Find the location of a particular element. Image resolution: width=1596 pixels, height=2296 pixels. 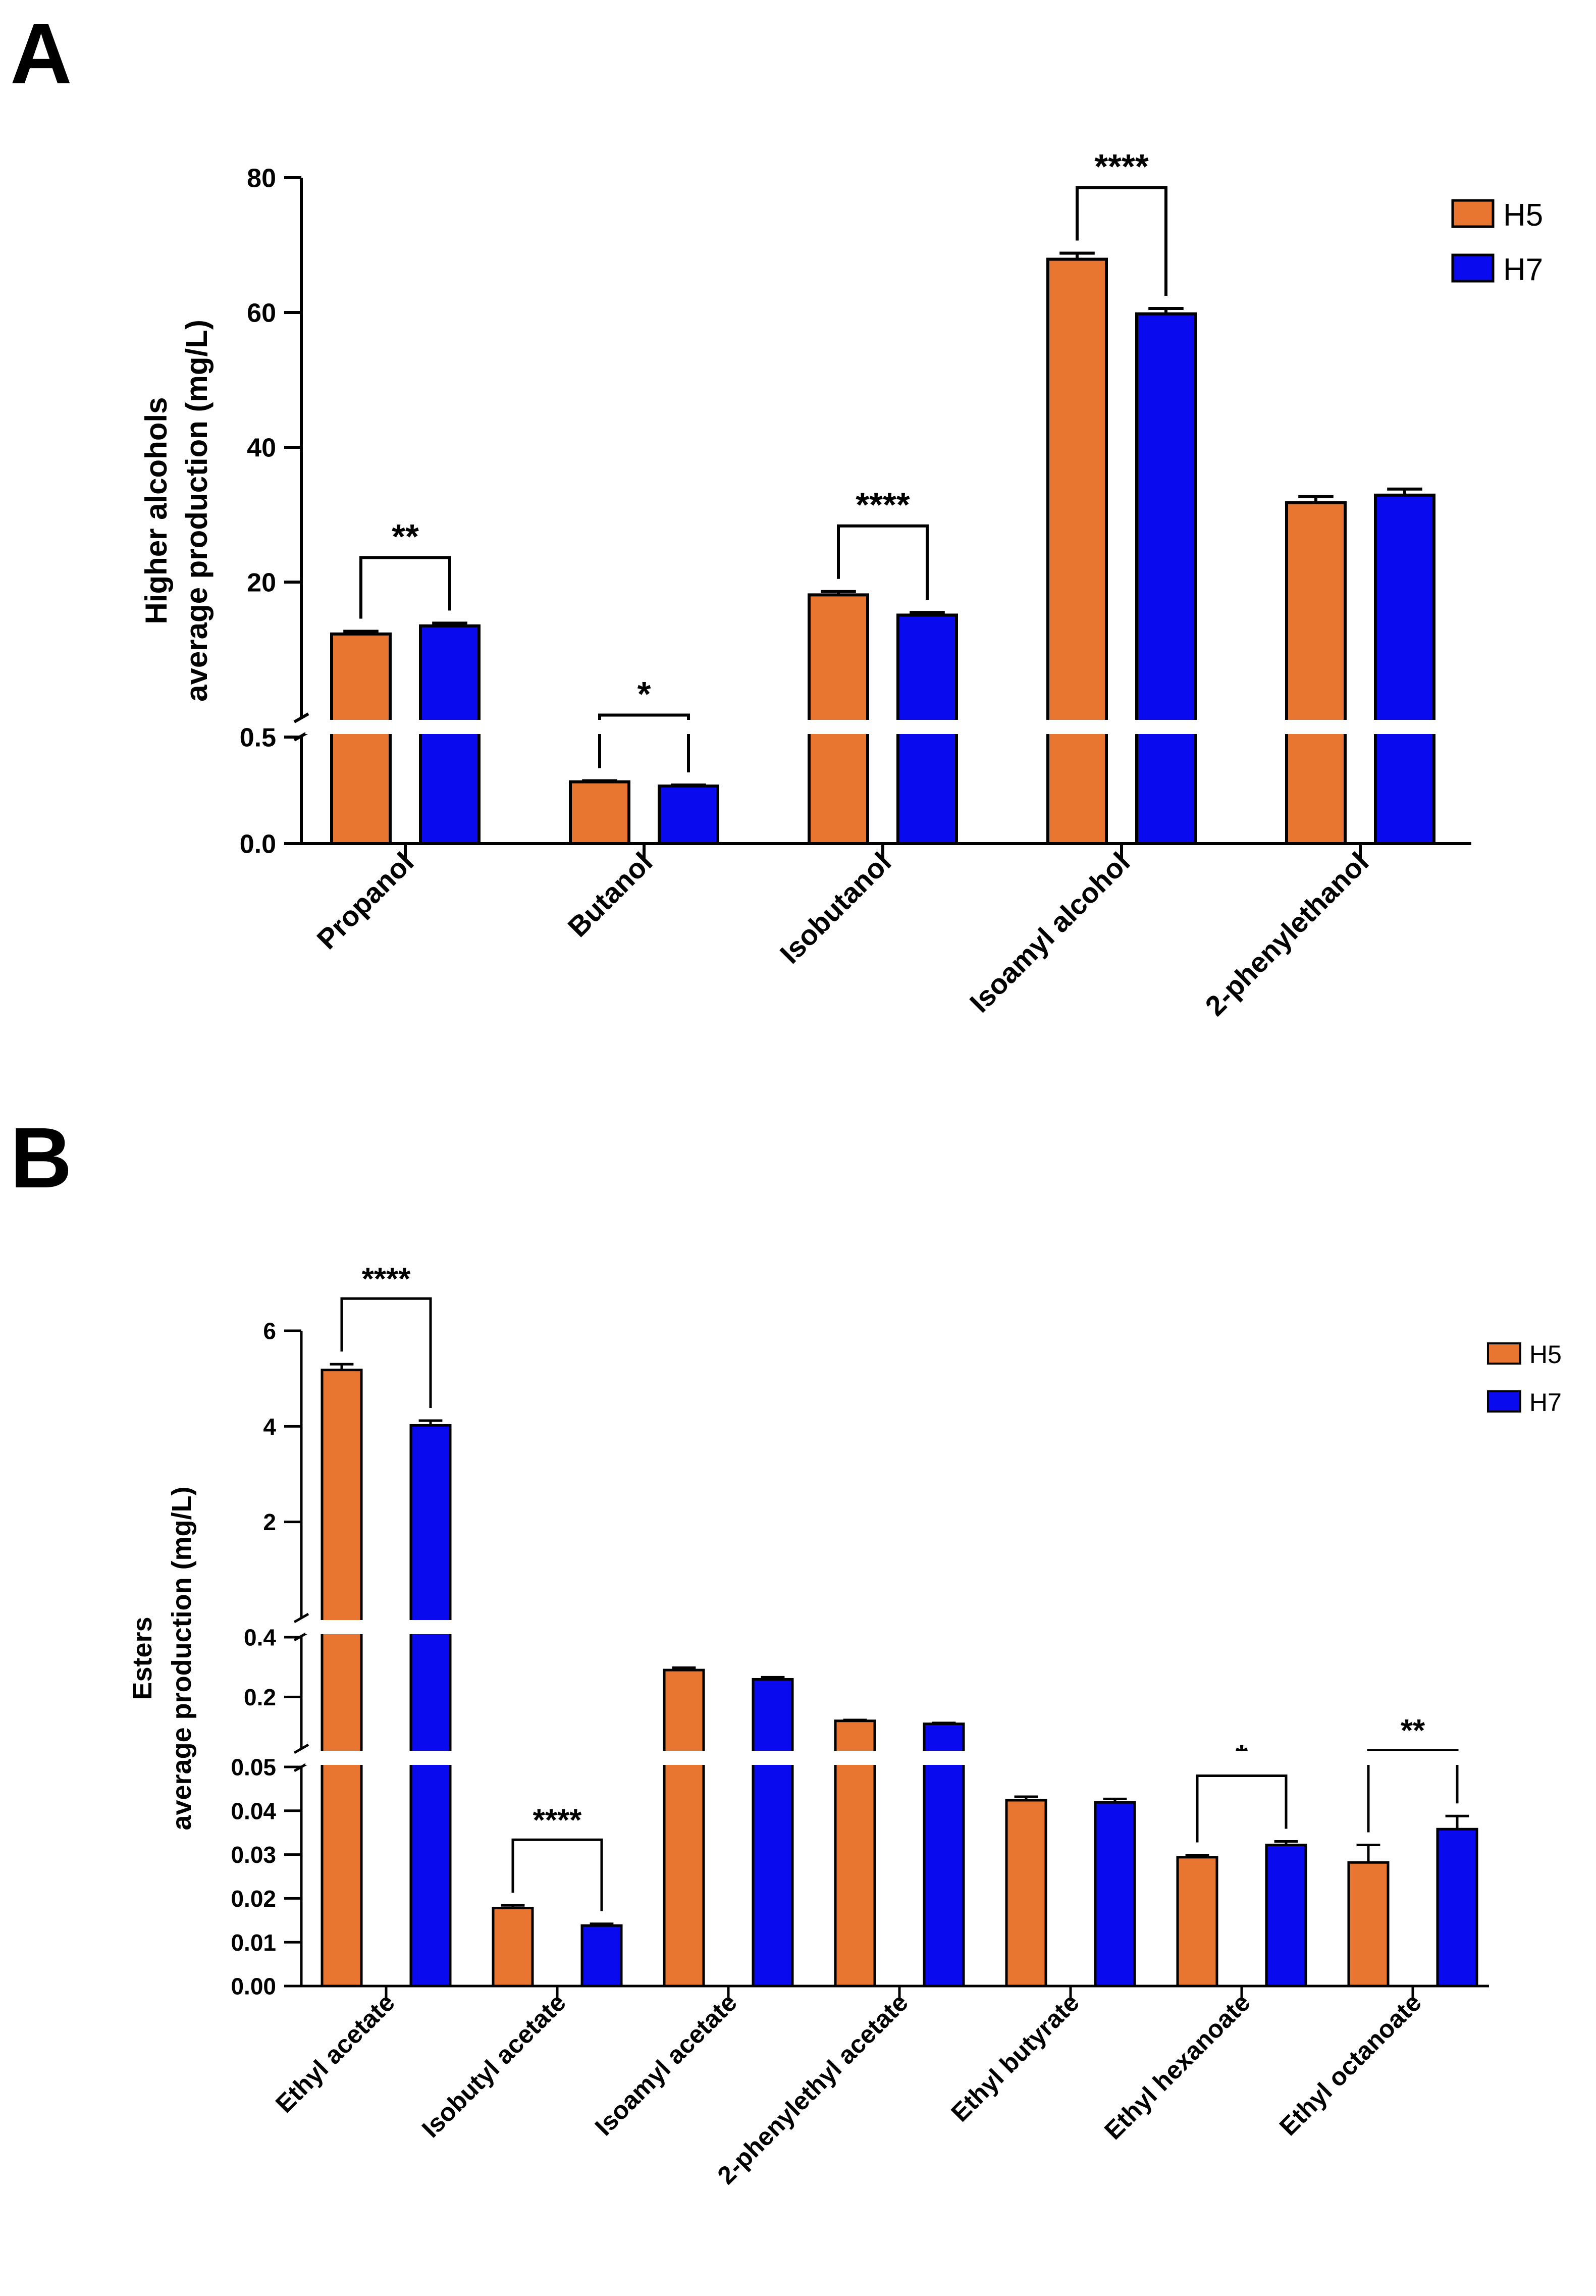

bar-isobutyl-acetate-h5 is located at coordinates (513, 1947).